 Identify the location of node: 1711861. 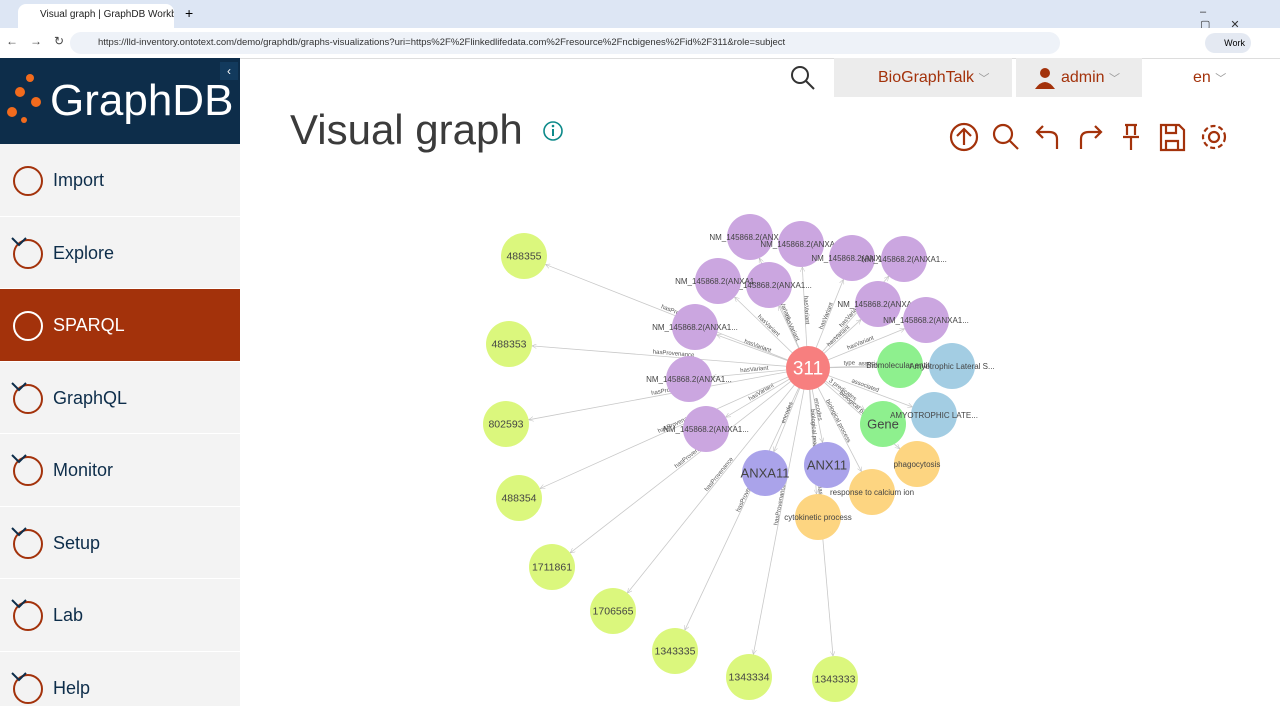
(552, 567).